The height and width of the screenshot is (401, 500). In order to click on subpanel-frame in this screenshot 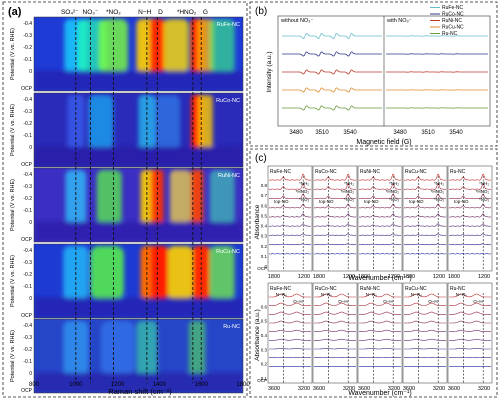, I will do `click(470, 333)`.